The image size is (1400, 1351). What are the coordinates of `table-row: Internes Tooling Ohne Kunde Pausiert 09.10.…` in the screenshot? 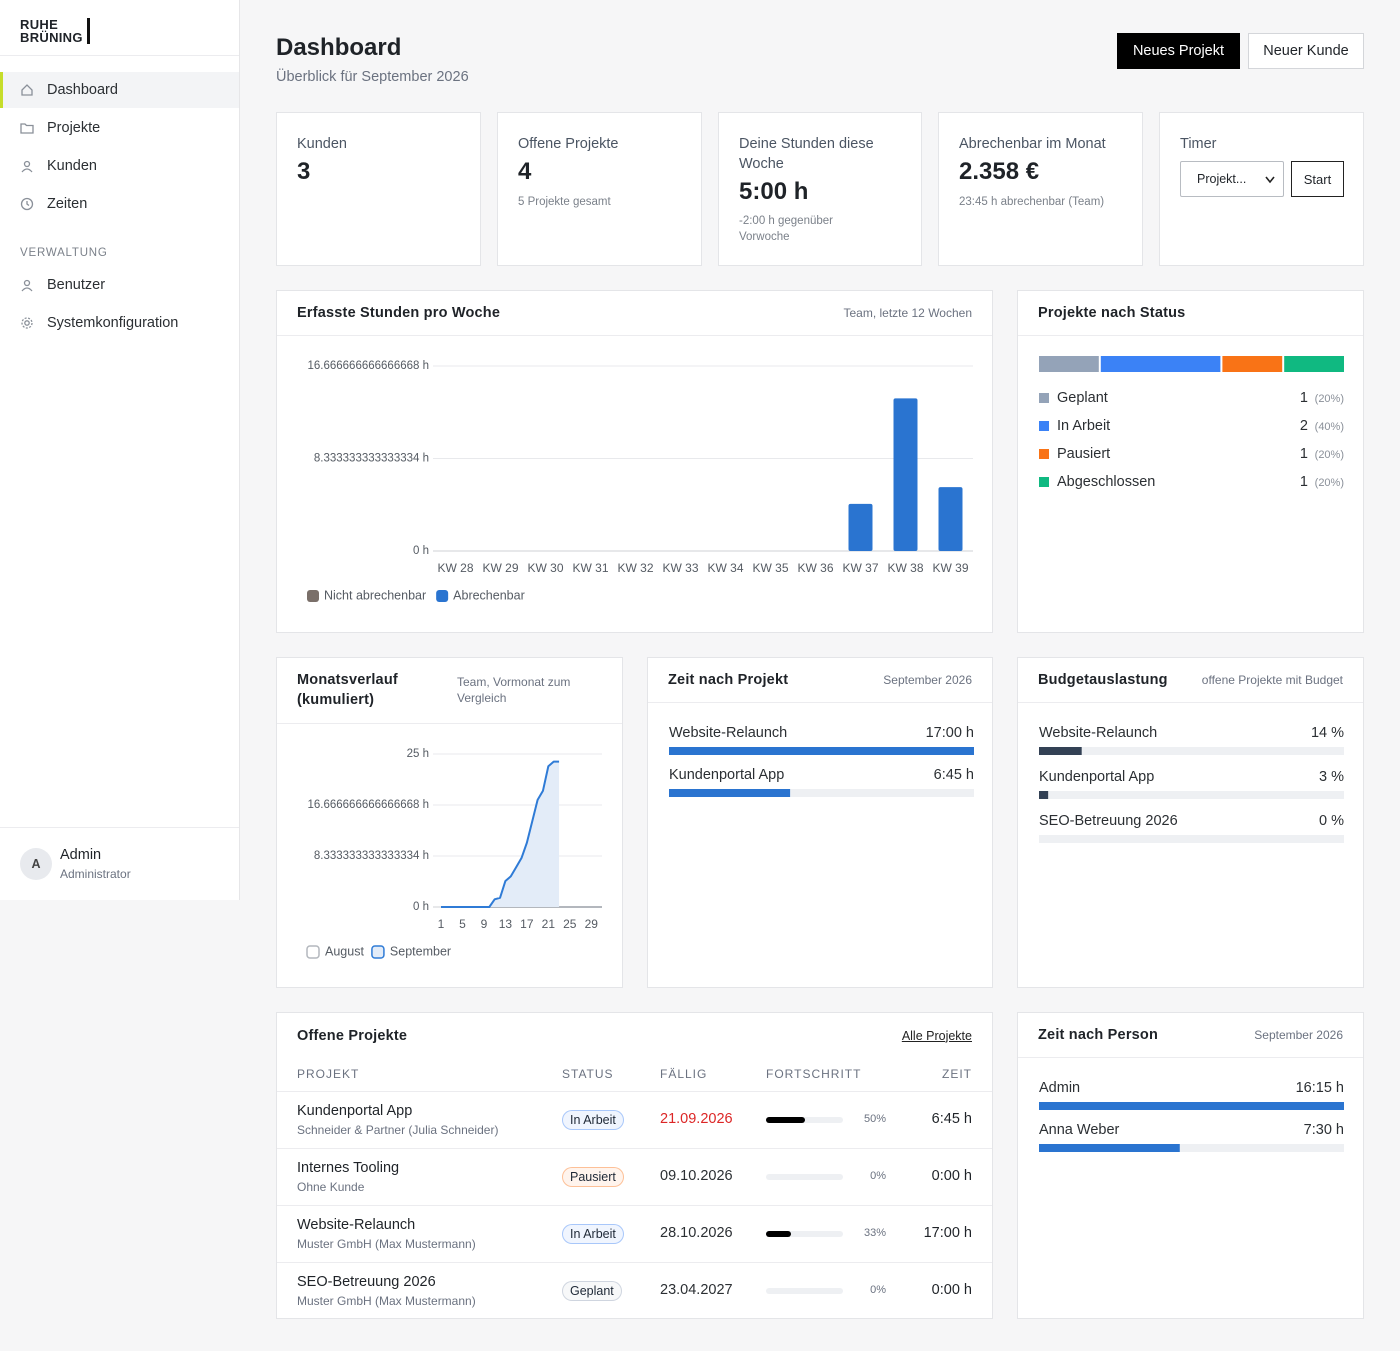 It's located at (634, 1176).